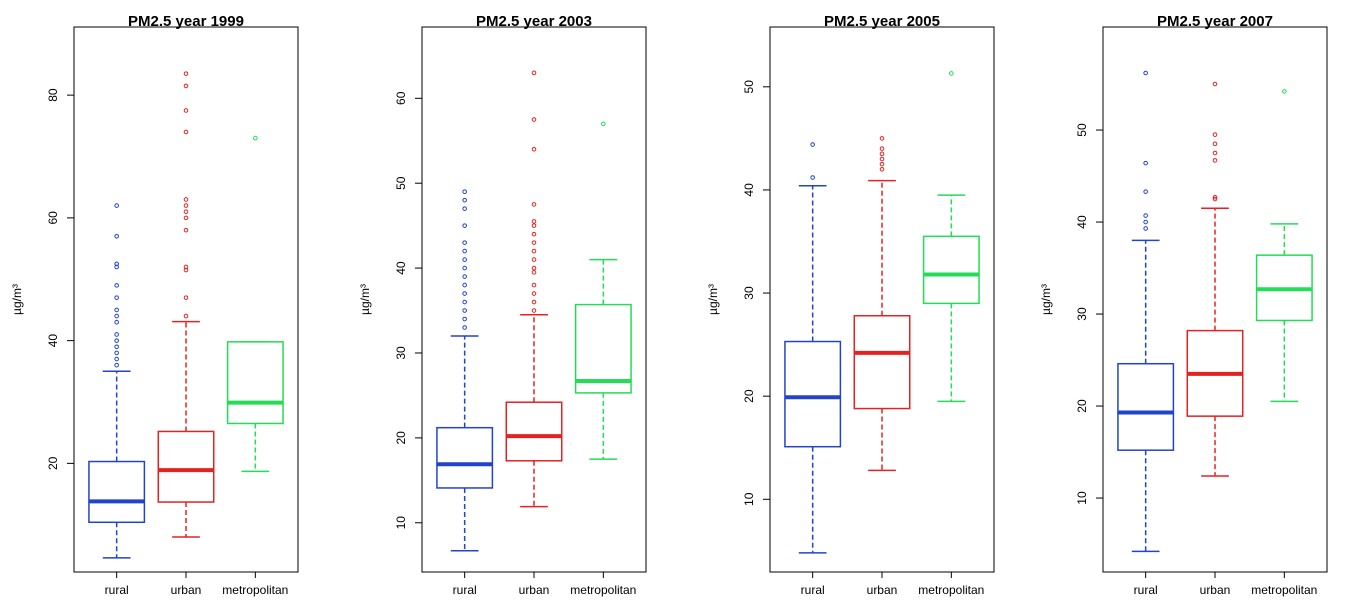  Describe the element at coordinates (882, 21) in the screenshot. I see `chart-title: PM2.5 year 2005` at that location.